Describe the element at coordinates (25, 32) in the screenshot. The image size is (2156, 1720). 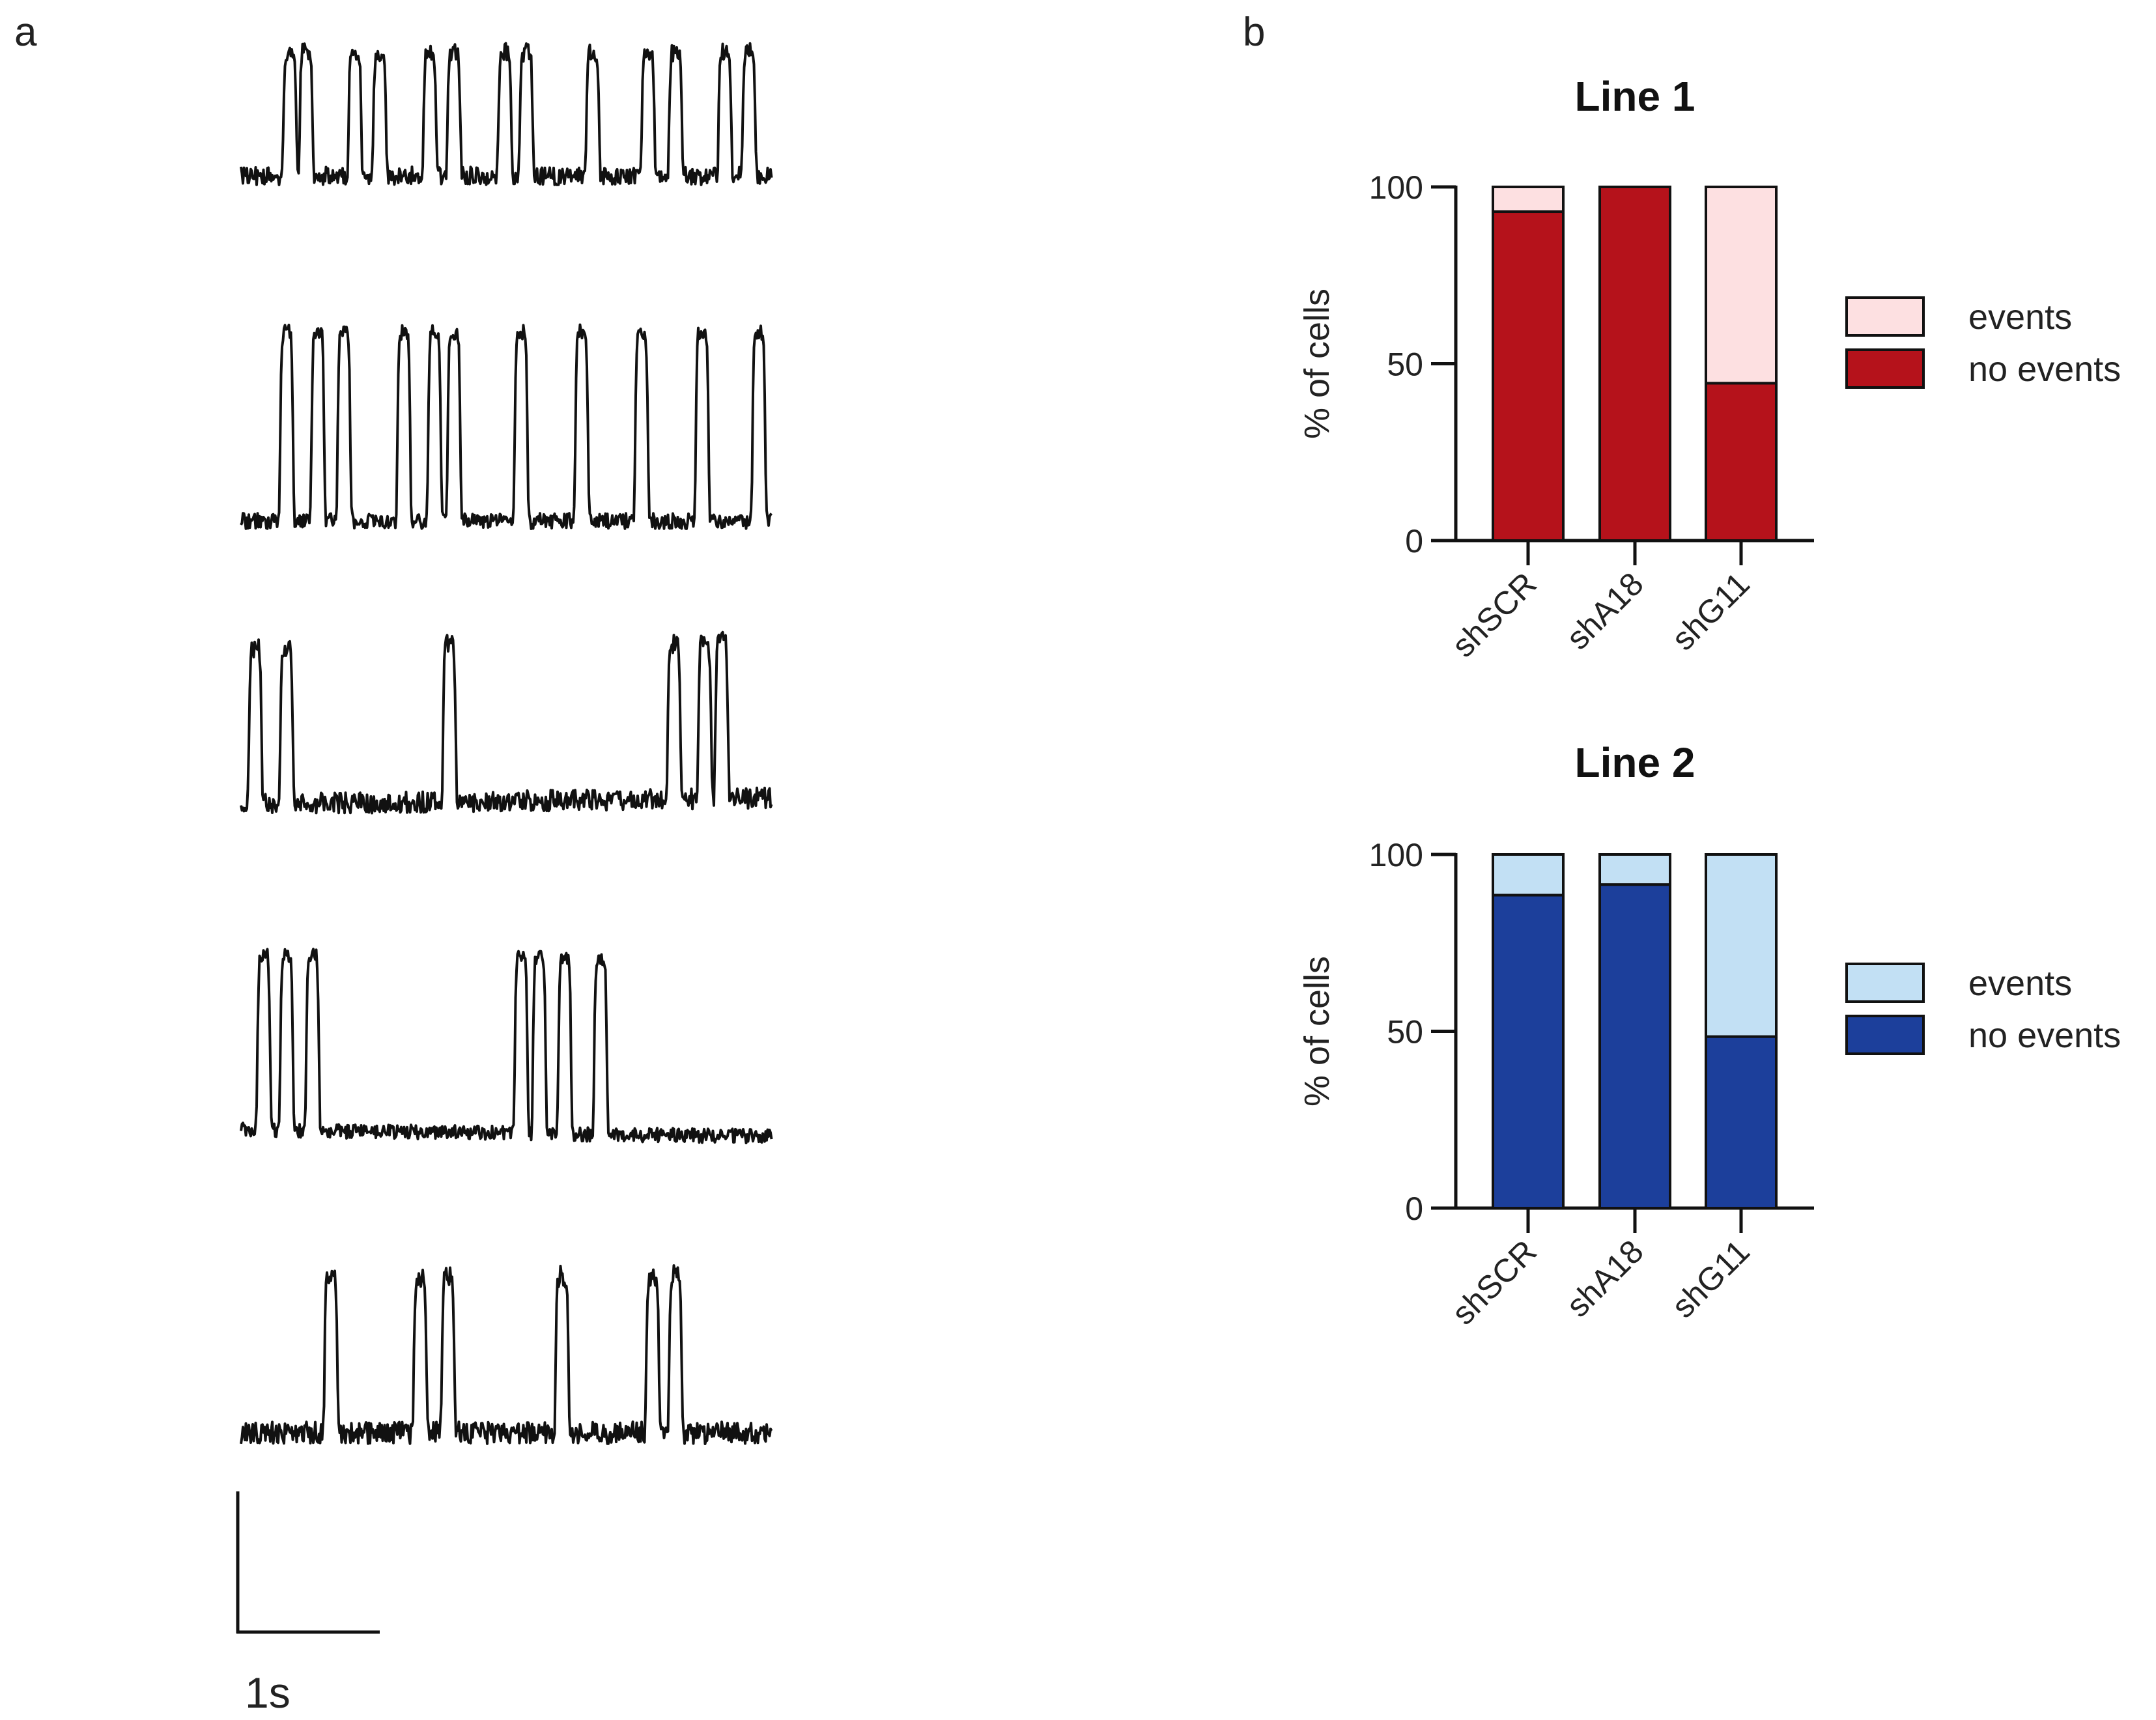
I see `panel-label-a: a` at that location.